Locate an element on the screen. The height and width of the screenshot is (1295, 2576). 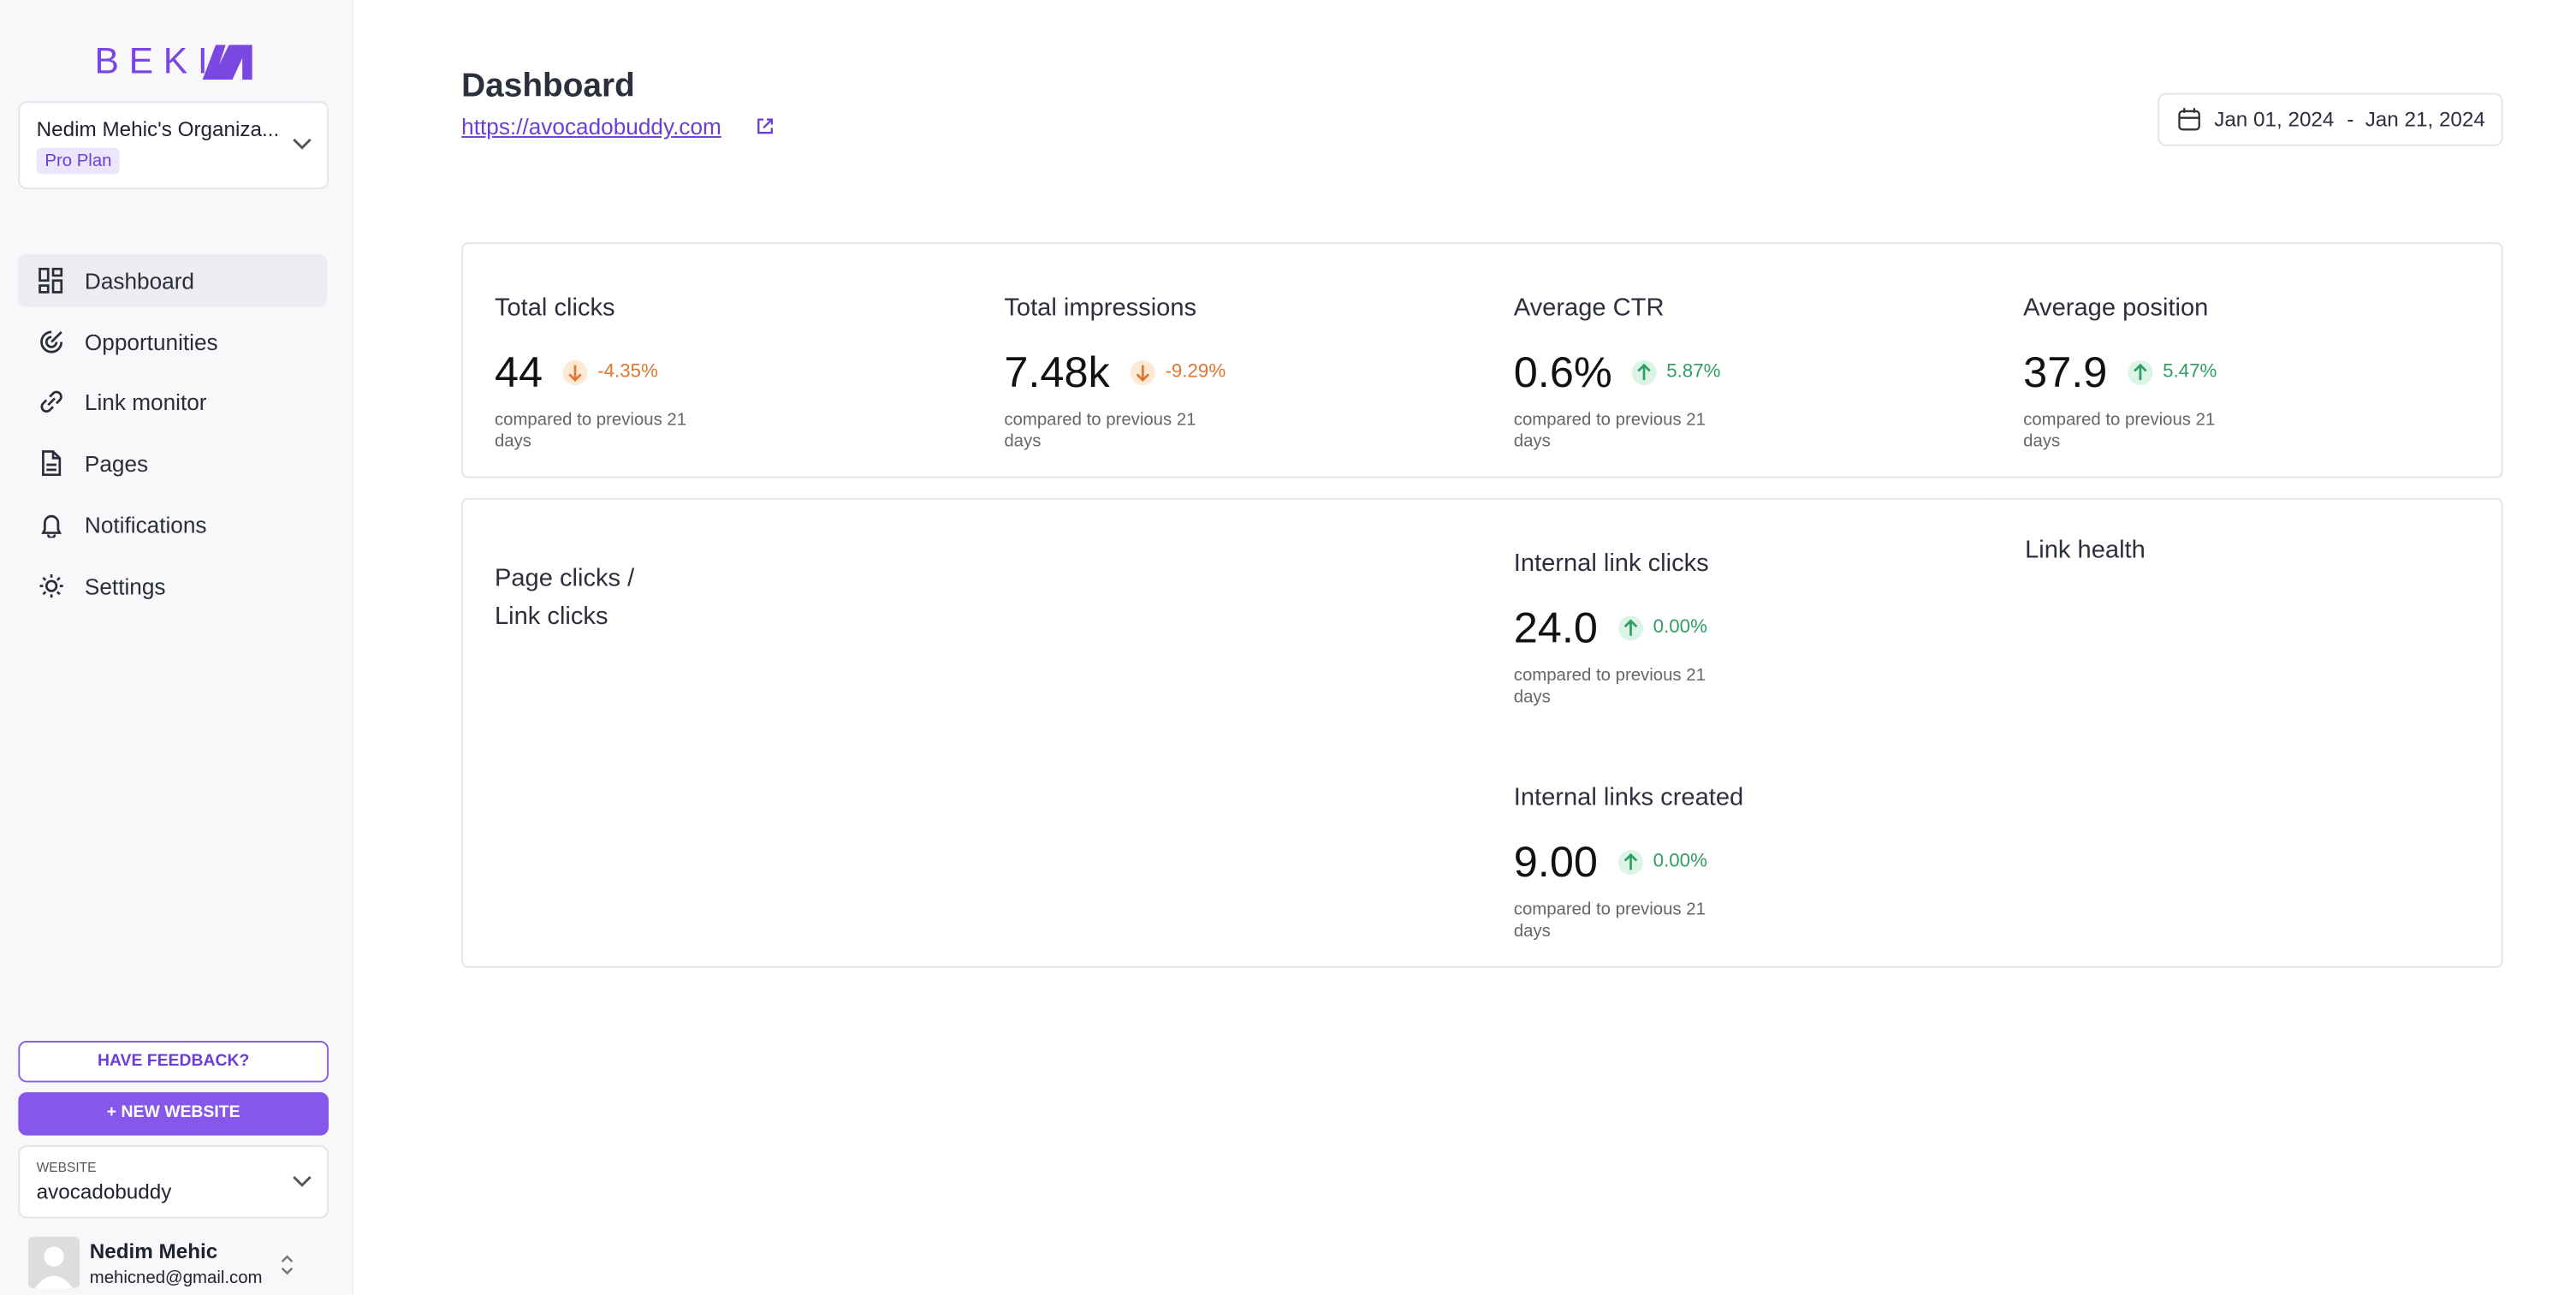
card-title: Internal link clicks is located at coordinates (1611, 563).